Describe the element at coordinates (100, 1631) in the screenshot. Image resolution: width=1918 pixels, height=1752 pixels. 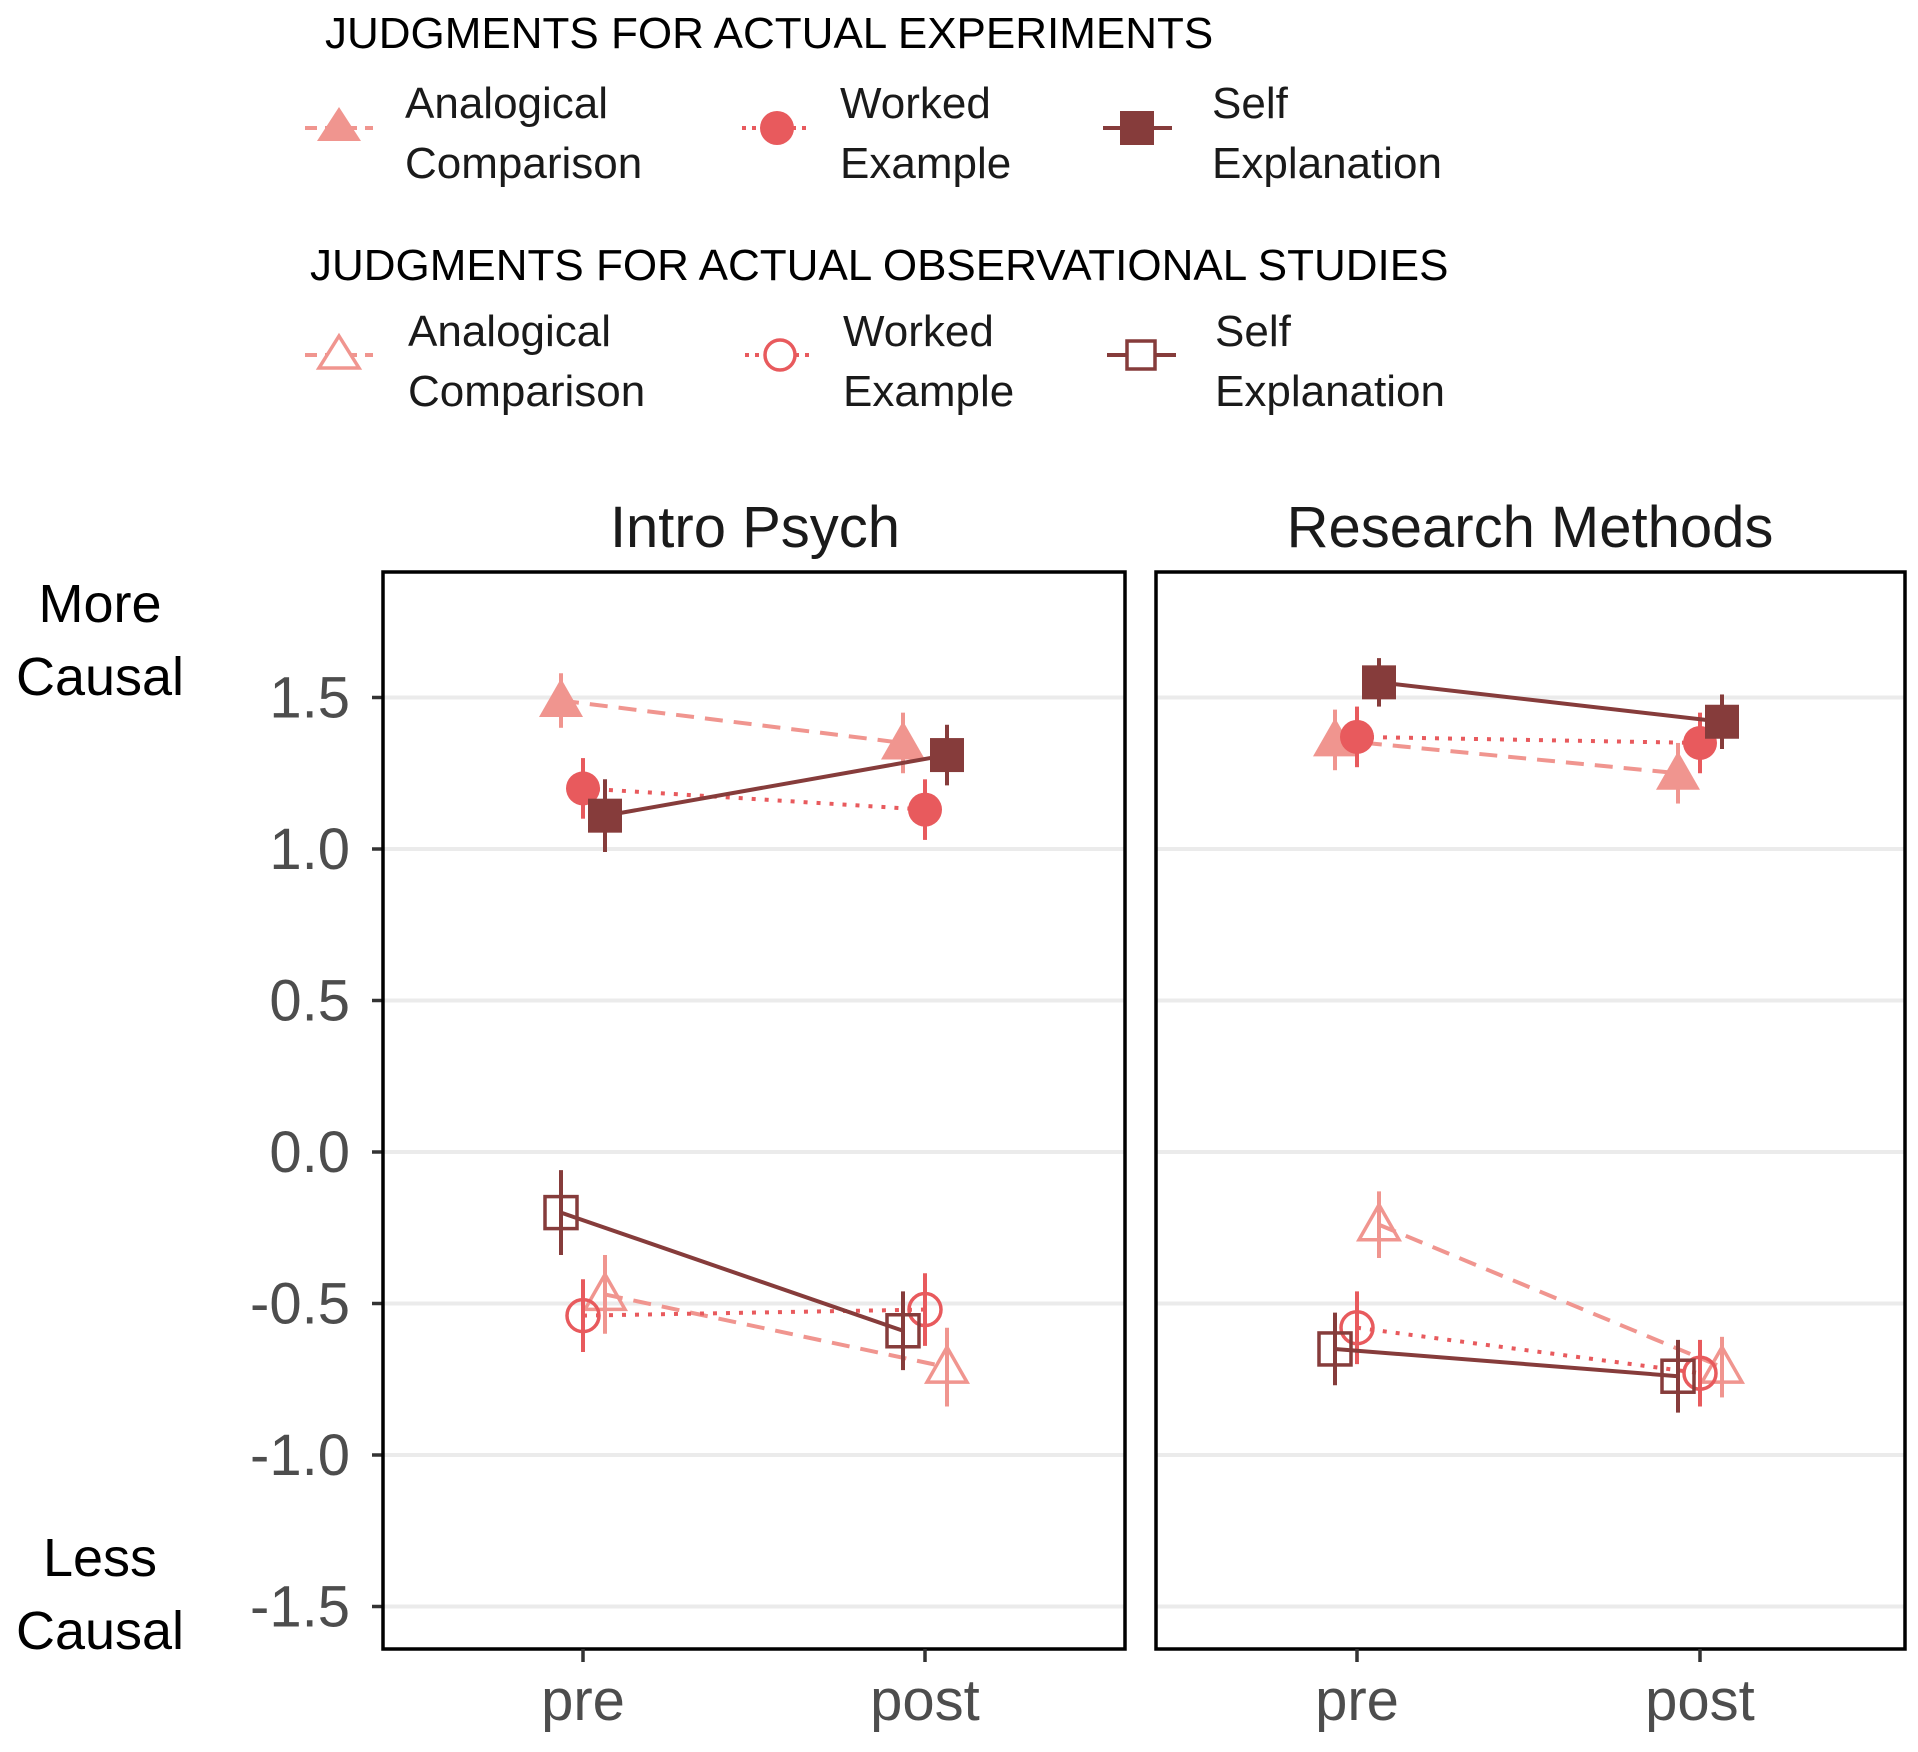
I see `less-causal-label: Causal` at that location.